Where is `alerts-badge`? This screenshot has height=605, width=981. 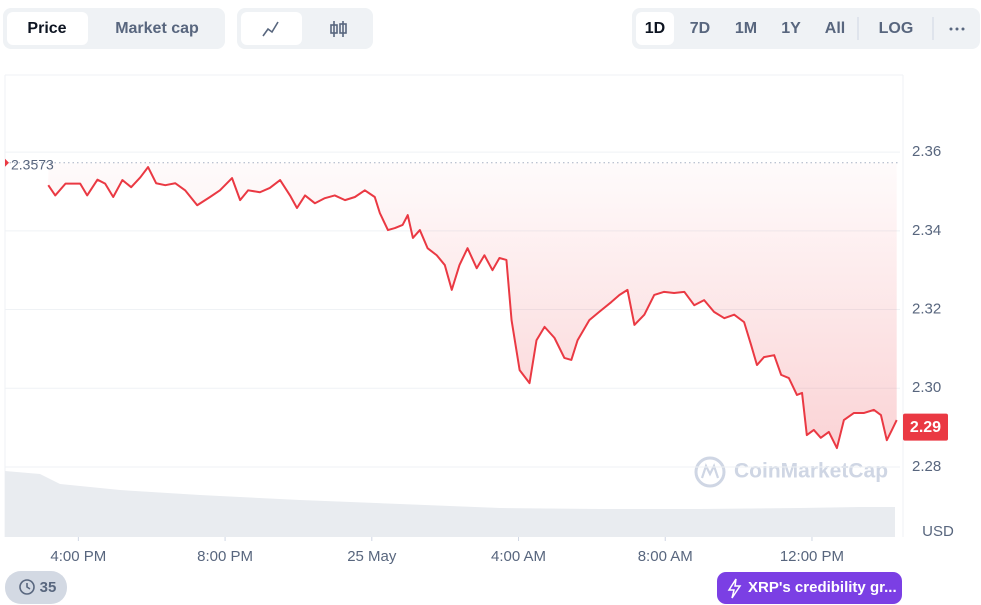 alerts-badge is located at coordinates (36, 587).